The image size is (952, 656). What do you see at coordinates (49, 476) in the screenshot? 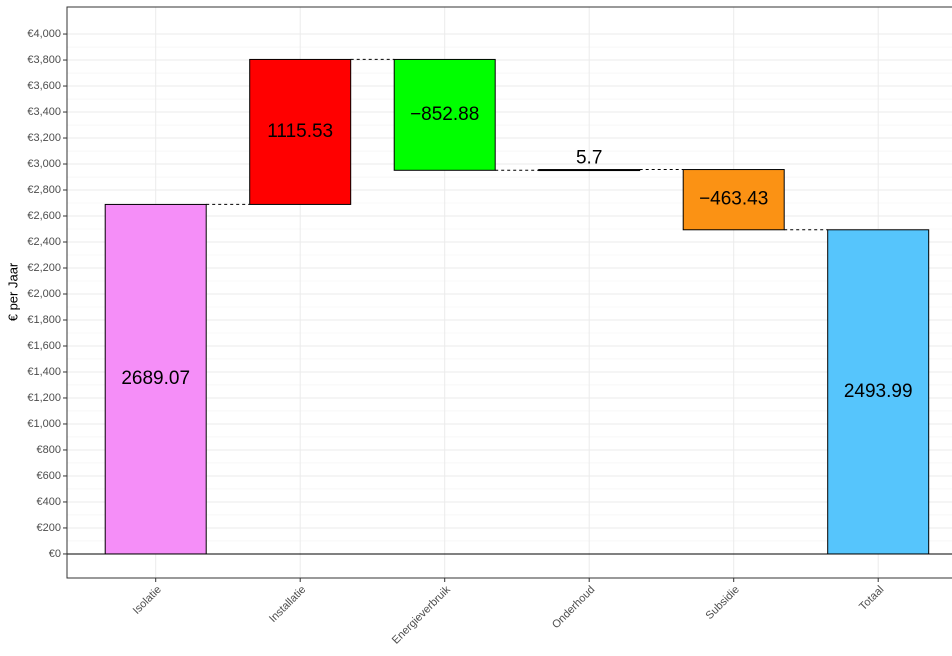
I see `y-tick-label: €600` at bounding box center [49, 476].